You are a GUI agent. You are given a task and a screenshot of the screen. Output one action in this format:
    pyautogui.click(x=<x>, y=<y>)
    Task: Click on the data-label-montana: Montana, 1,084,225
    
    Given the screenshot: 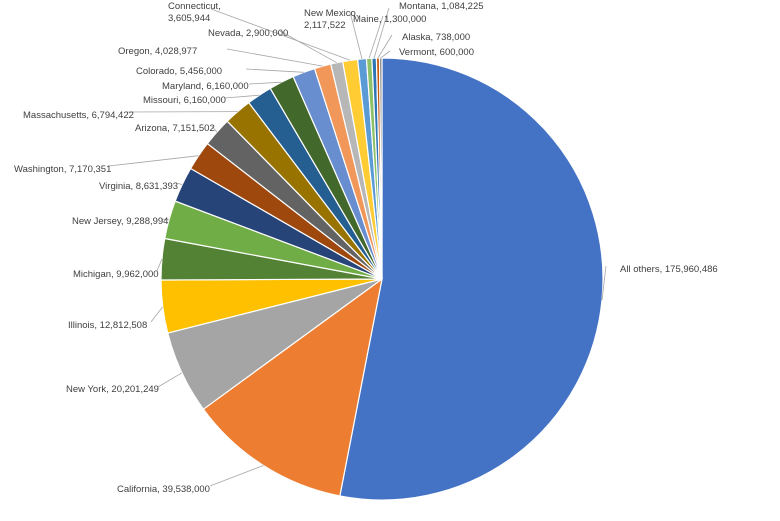 What is the action you would take?
    pyautogui.click(x=441, y=6)
    